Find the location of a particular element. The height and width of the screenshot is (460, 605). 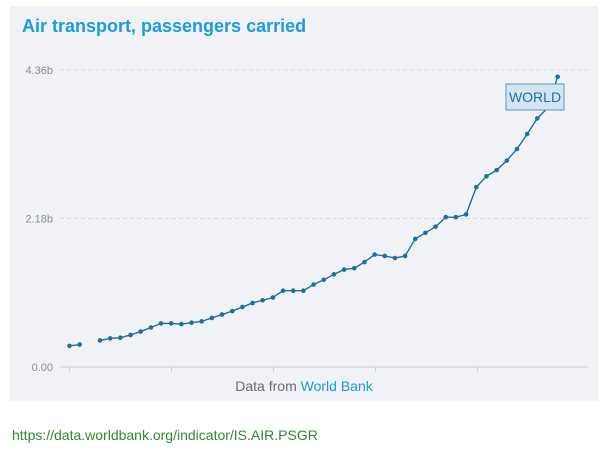

series-label-world: WORLD is located at coordinates (535, 97).